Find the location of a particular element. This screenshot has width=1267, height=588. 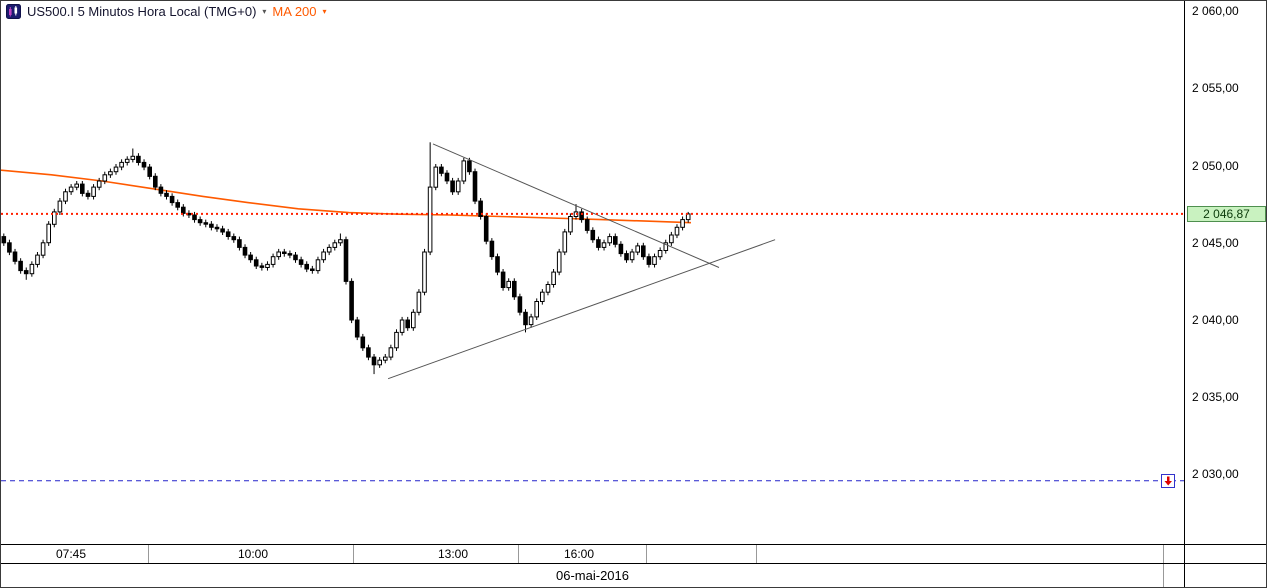

trendlines-layer is located at coordinates (581, 261).